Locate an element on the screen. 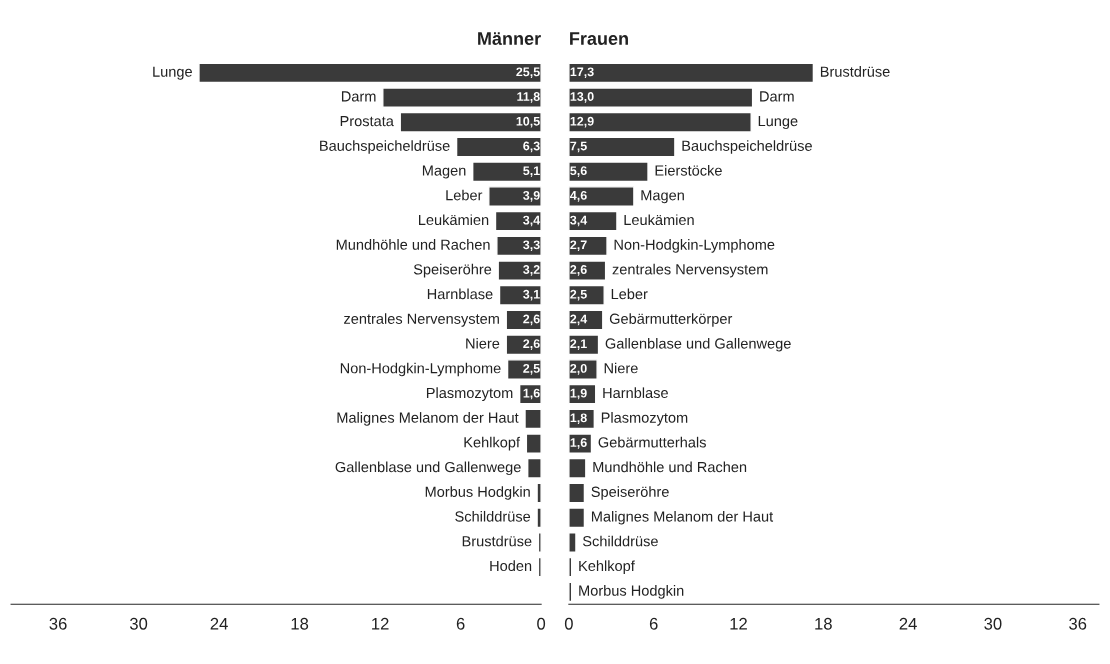 Image resolution: width=1110 pixels, height=664 pixels. data-label: 3,4 is located at coordinates (579, 221).